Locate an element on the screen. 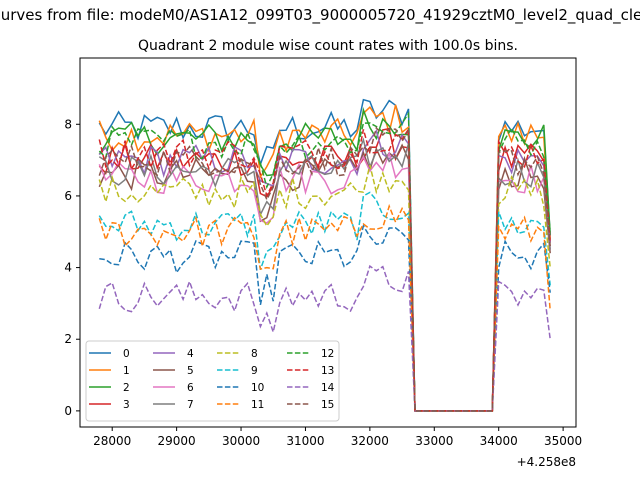  legend-label-15: 15 is located at coordinates (327, 405).